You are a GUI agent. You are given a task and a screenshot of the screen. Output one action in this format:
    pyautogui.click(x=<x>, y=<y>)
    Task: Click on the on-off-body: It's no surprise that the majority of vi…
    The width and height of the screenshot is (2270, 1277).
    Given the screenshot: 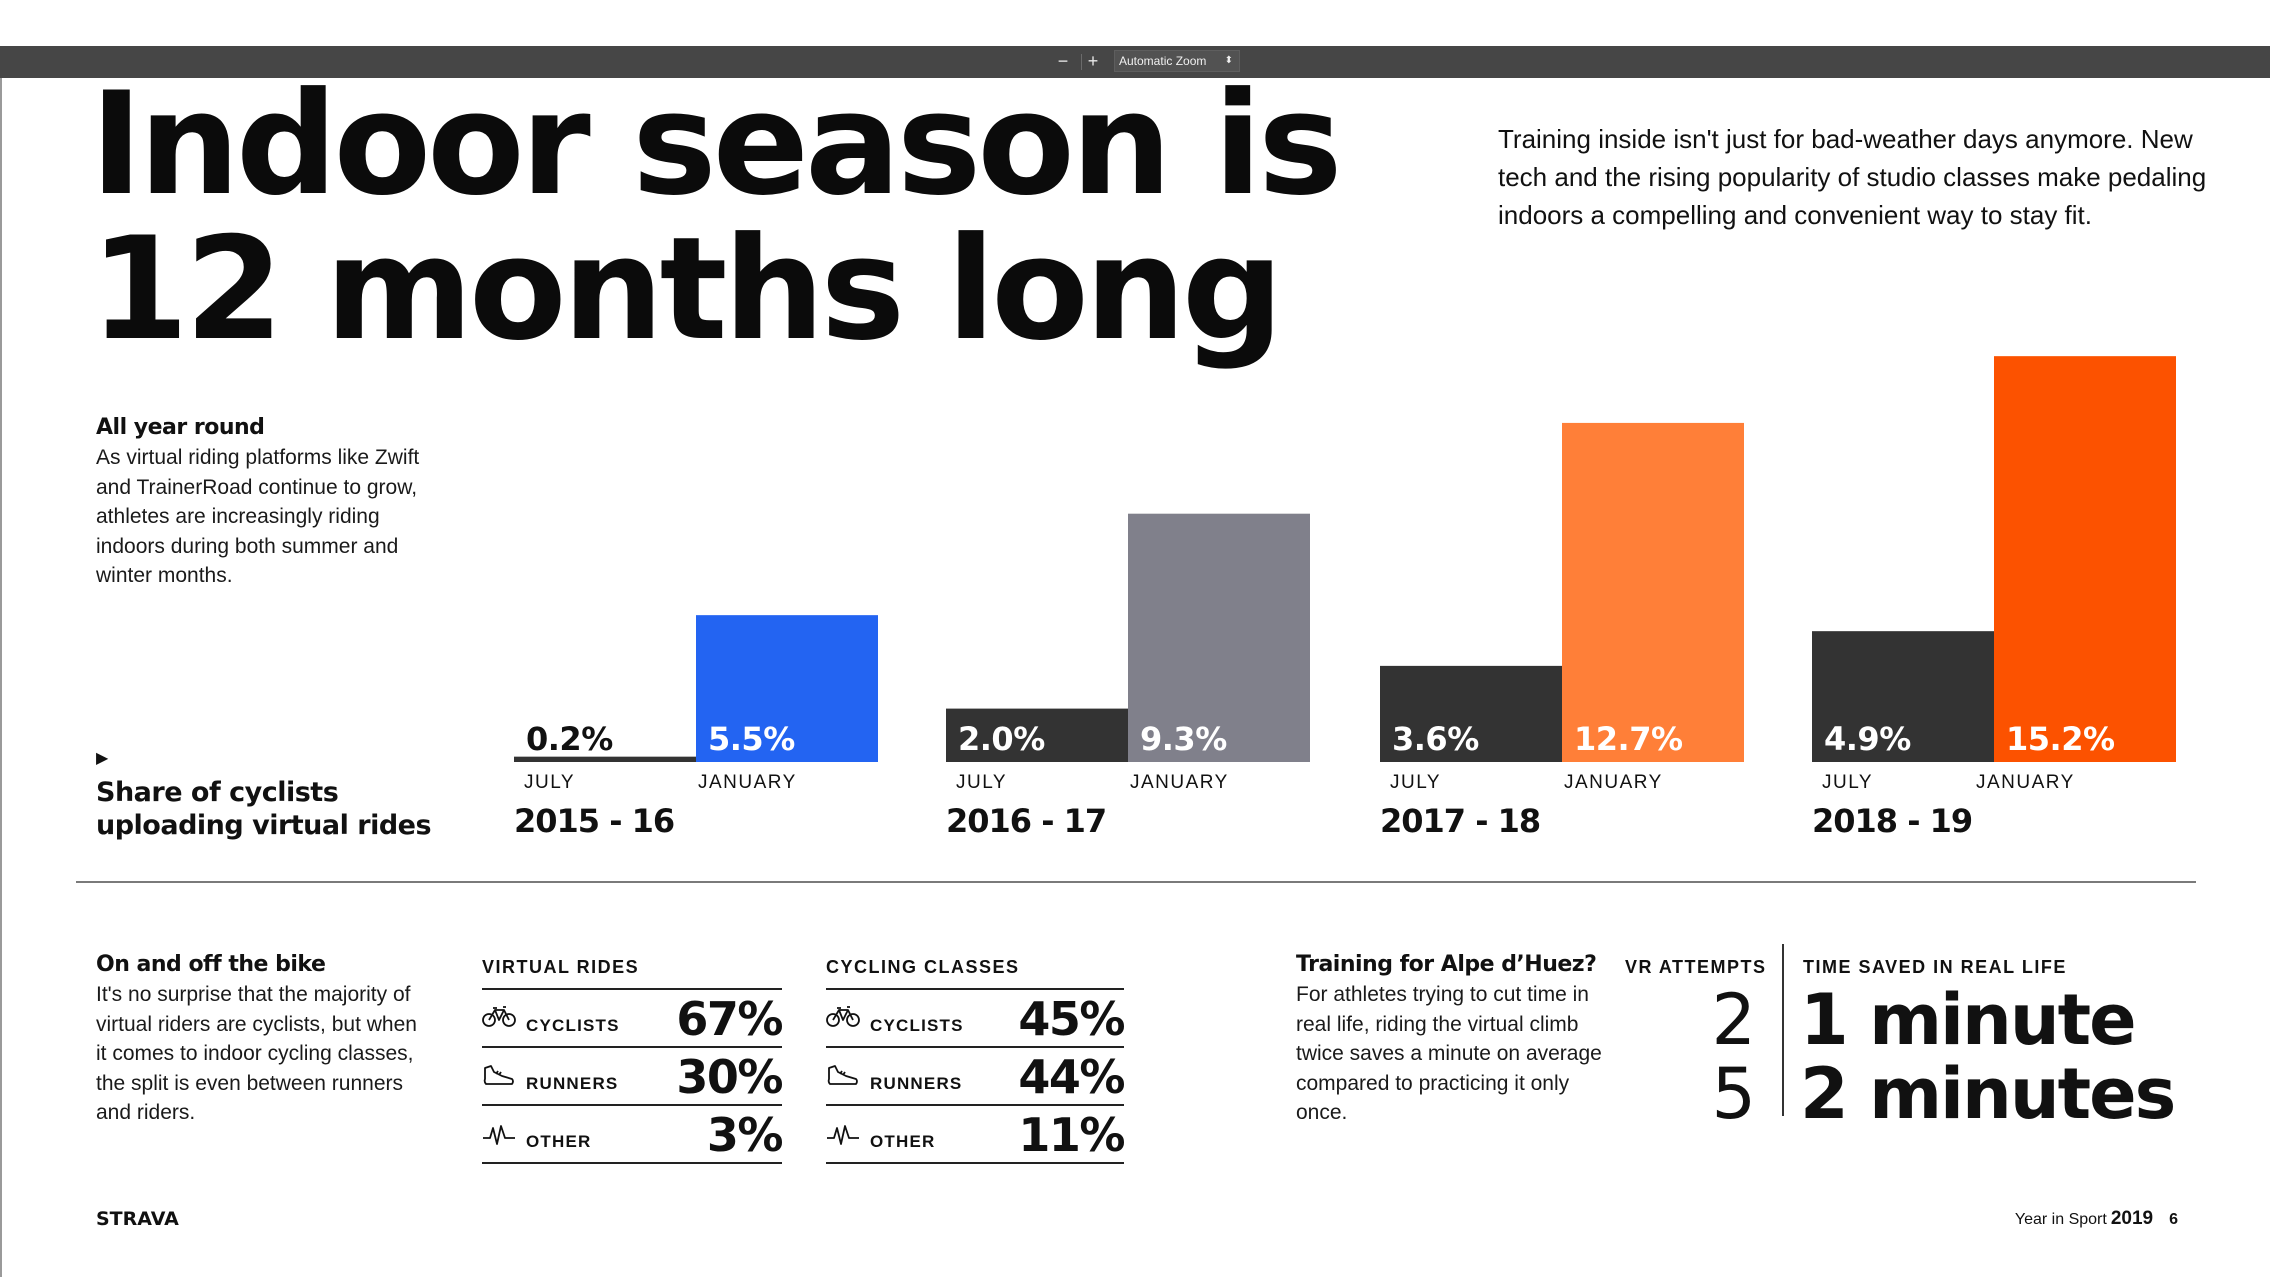 What is the action you would take?
    pyautogui.click(x=256, y=1053)
    